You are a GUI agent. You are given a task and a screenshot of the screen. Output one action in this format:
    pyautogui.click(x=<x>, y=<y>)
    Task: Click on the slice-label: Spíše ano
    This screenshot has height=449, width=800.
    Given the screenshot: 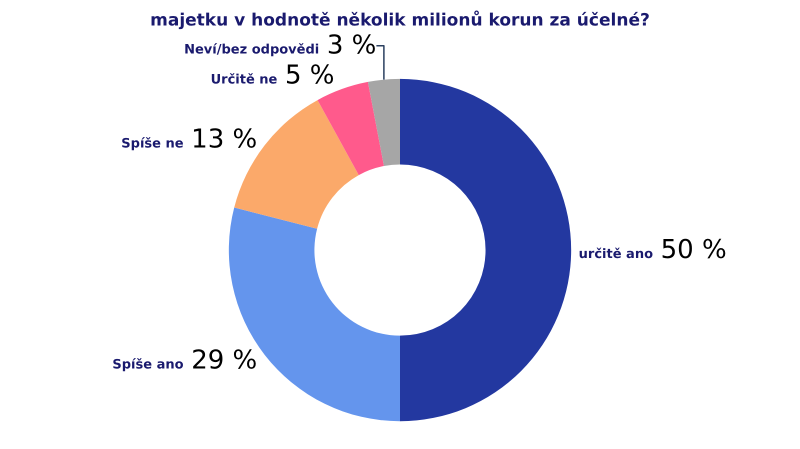 What is the action you would take?
    pyautogui.click(x=148, y=365)
    